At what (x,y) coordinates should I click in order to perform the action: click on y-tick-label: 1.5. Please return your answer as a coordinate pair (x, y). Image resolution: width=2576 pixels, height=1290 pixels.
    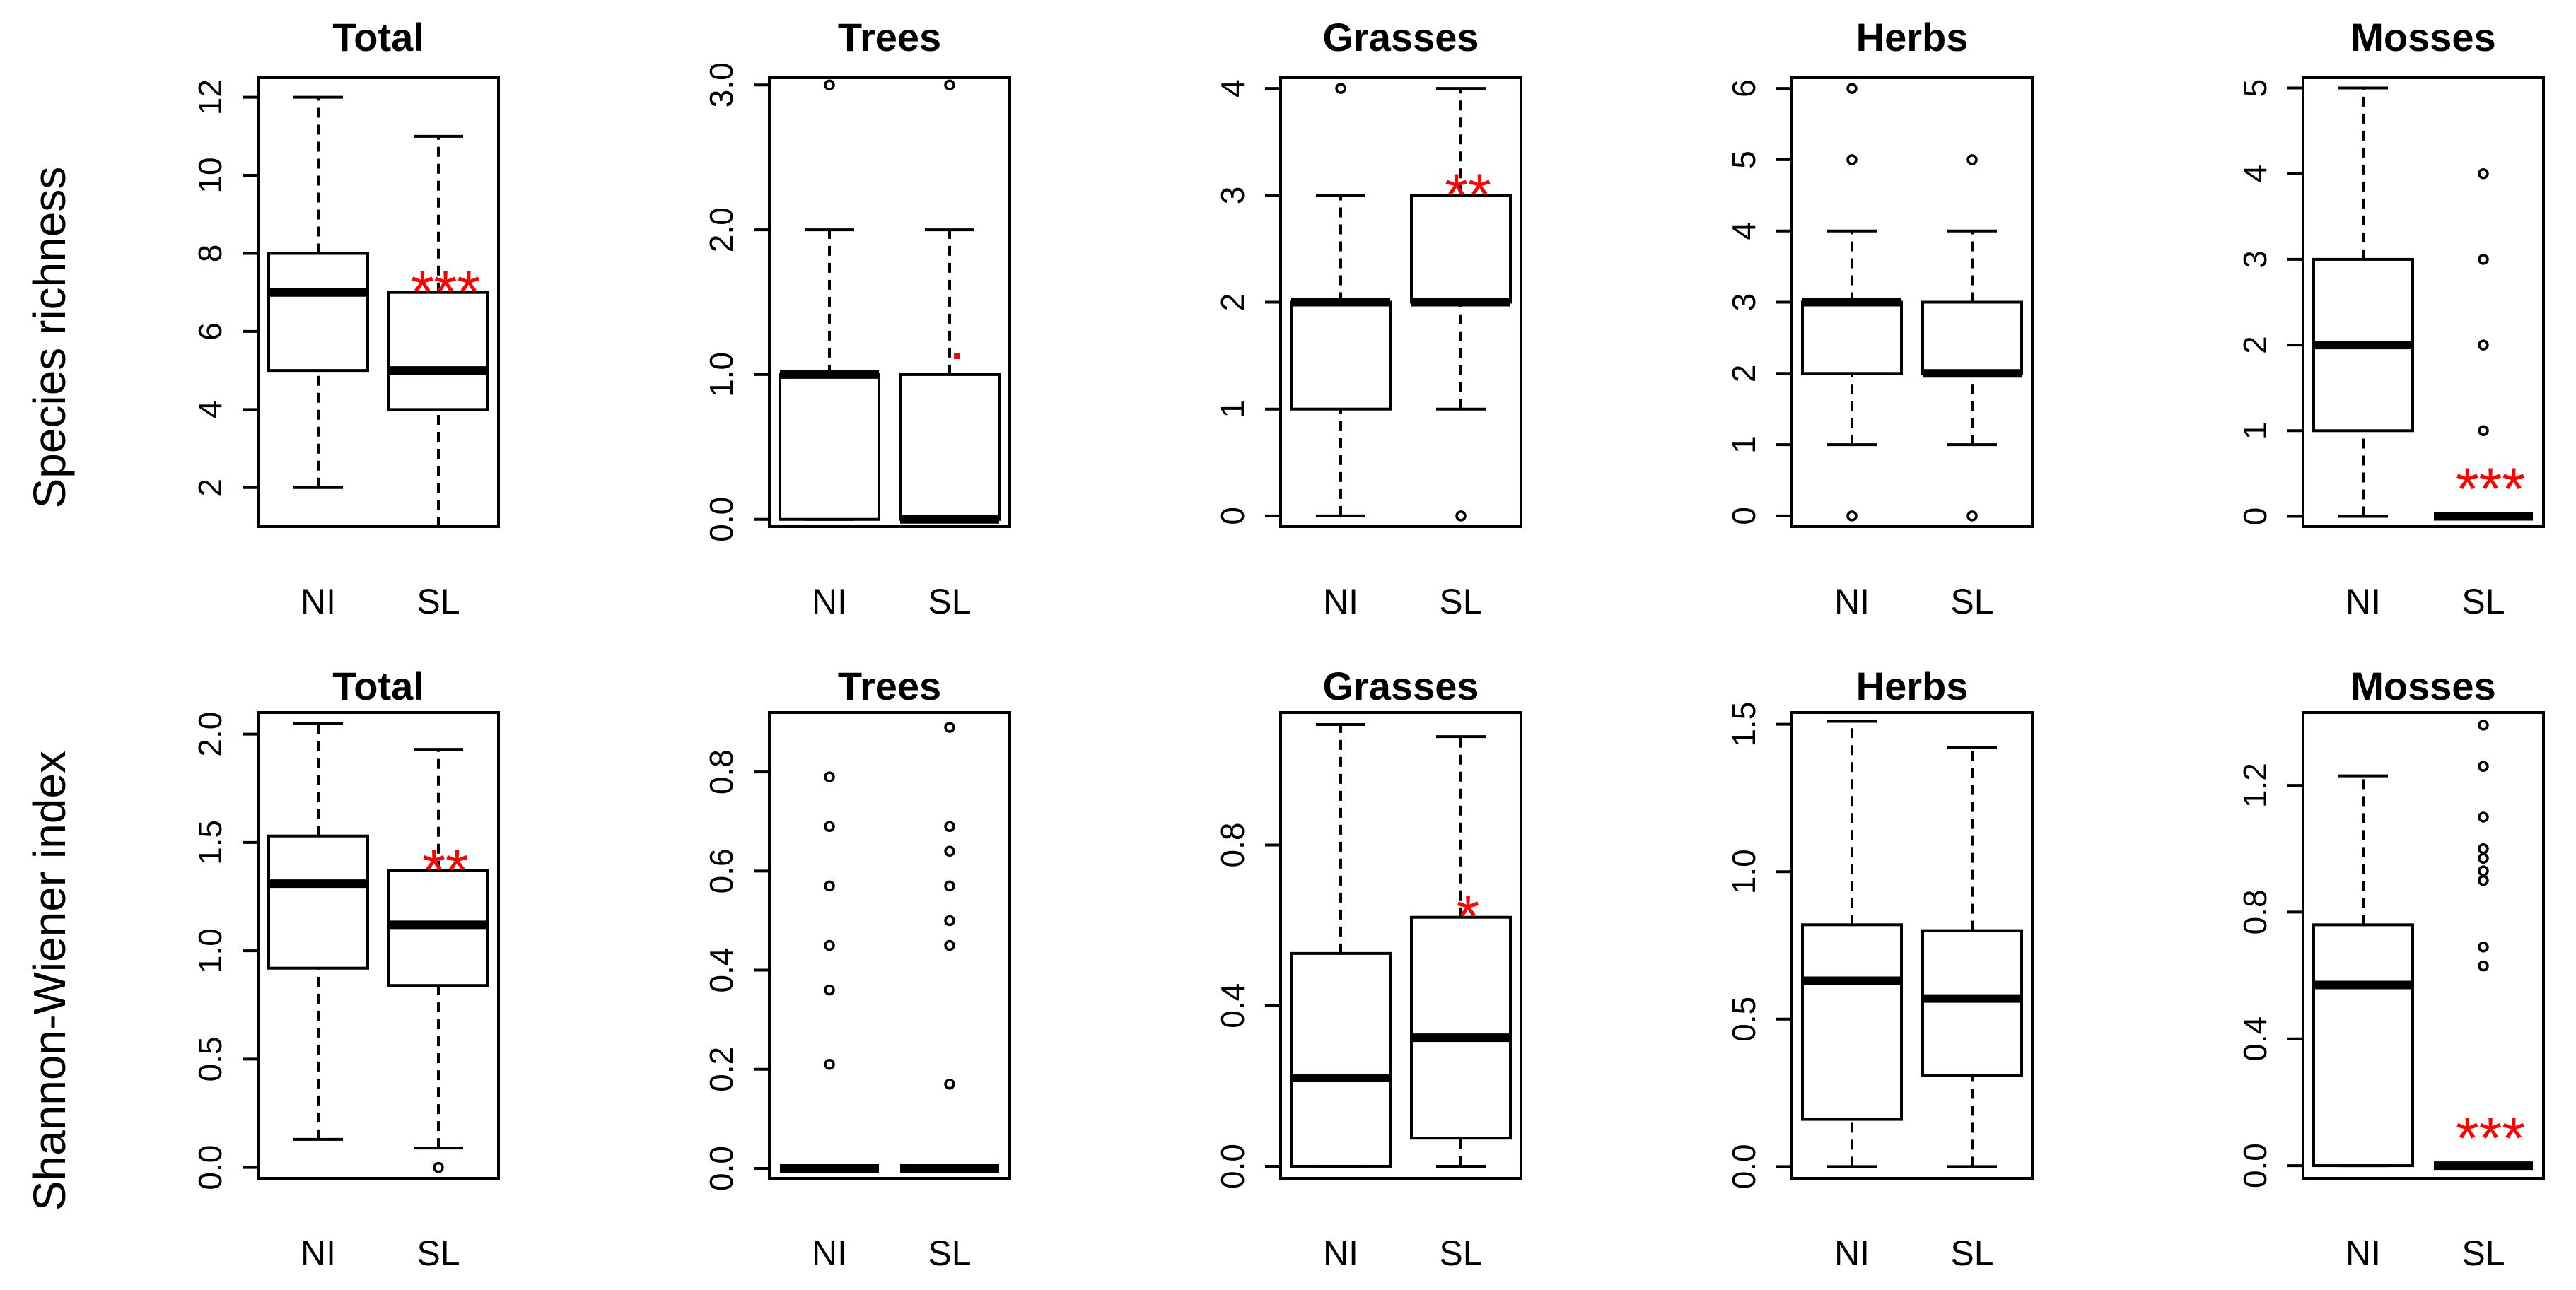
    Looking at the image, I should click on (210, 842).